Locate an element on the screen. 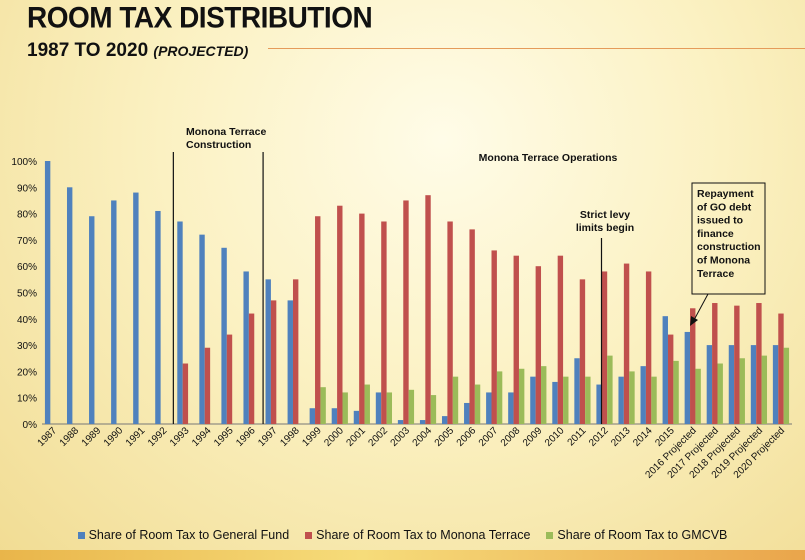 This screenshot has width=805, height=560. subtitle-projected-note: (PROJECTED) is located at coordinates (201, 51).